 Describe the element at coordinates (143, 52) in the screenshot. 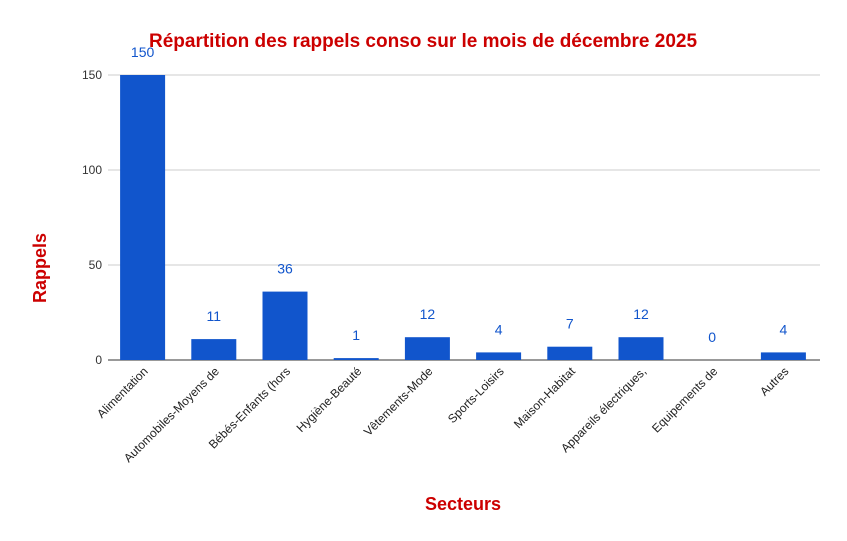

I see `data-label: 150` at that location.